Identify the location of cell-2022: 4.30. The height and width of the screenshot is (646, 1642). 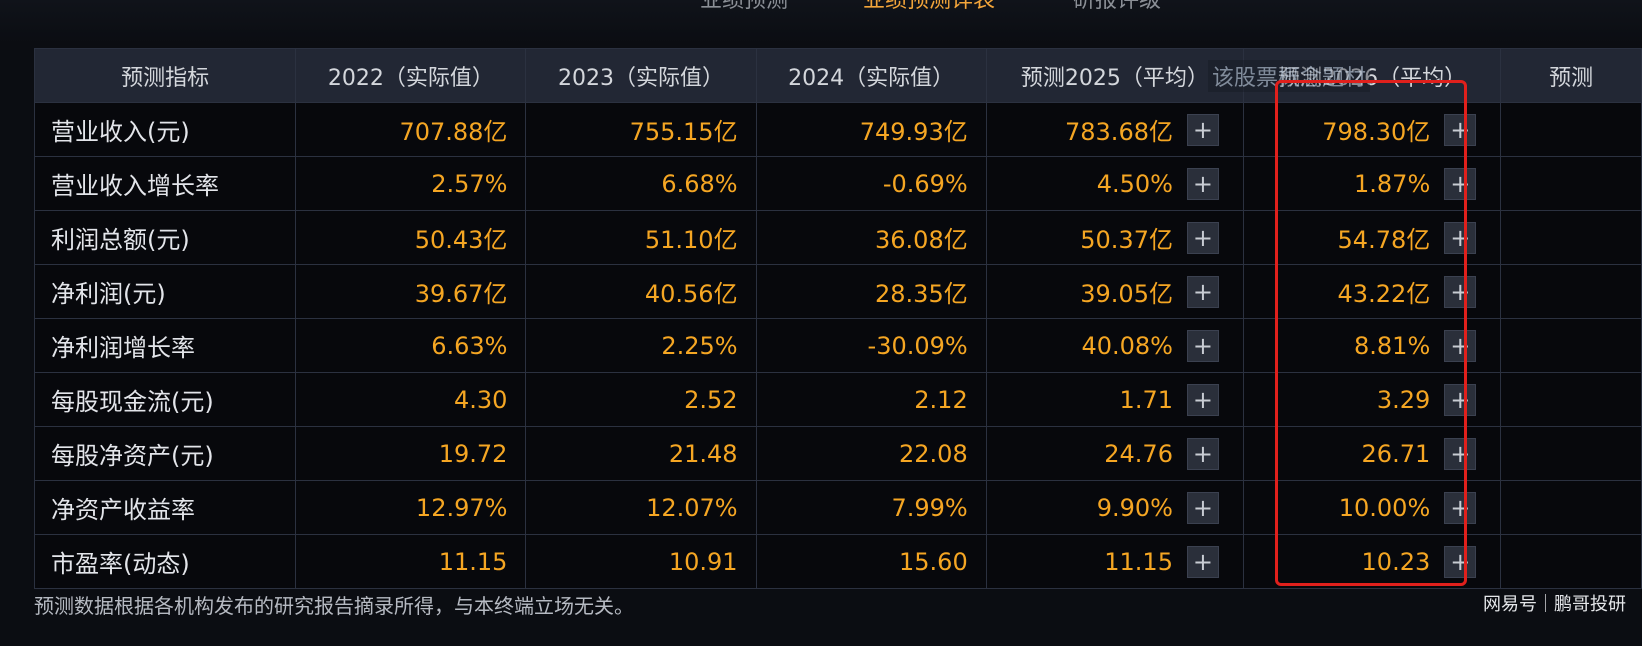
(411, 399).